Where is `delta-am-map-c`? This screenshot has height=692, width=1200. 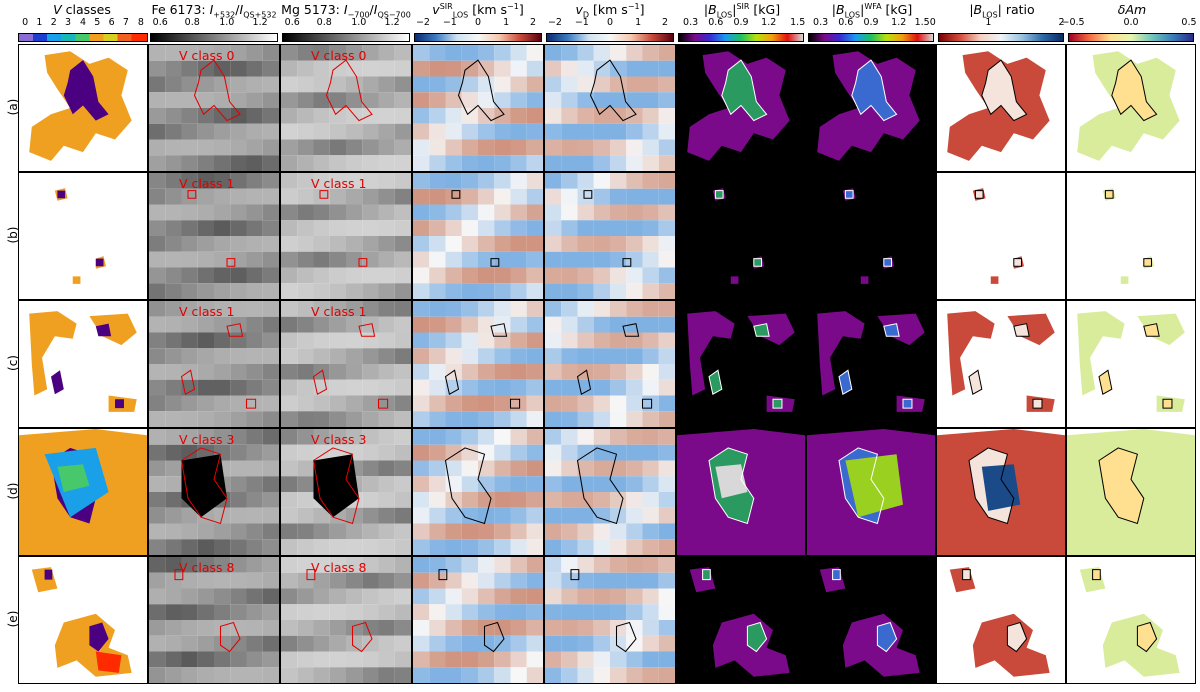
delta-am-map-c is located at coordinates (1131, 364).